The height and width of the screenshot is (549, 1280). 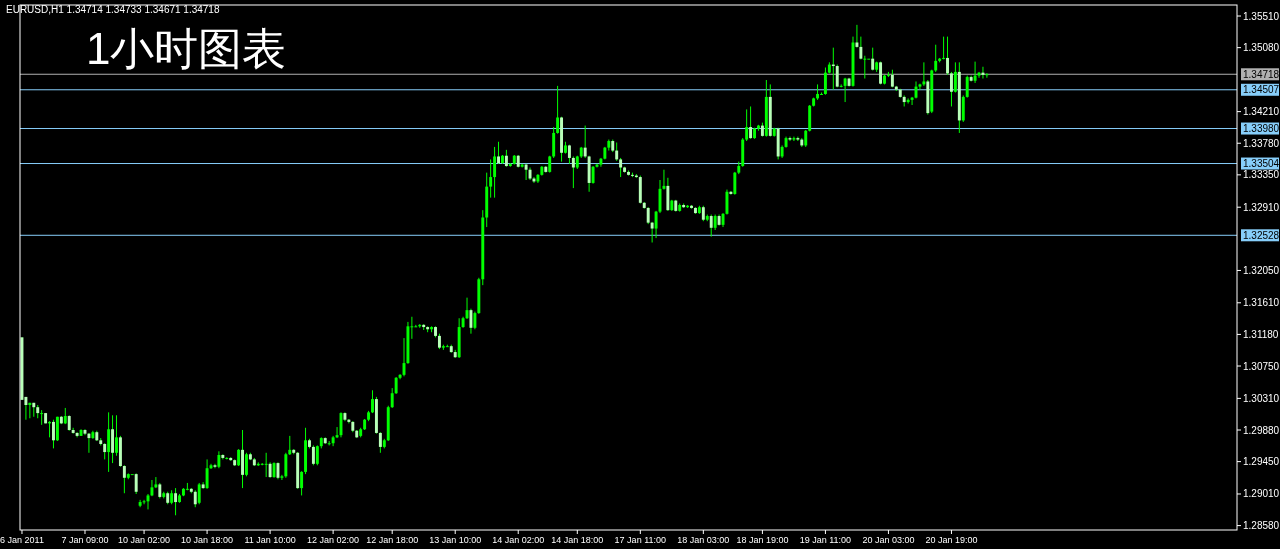 I want to click on x-tick-label: 12 Jan 02:00, so click(x=333, y=540).